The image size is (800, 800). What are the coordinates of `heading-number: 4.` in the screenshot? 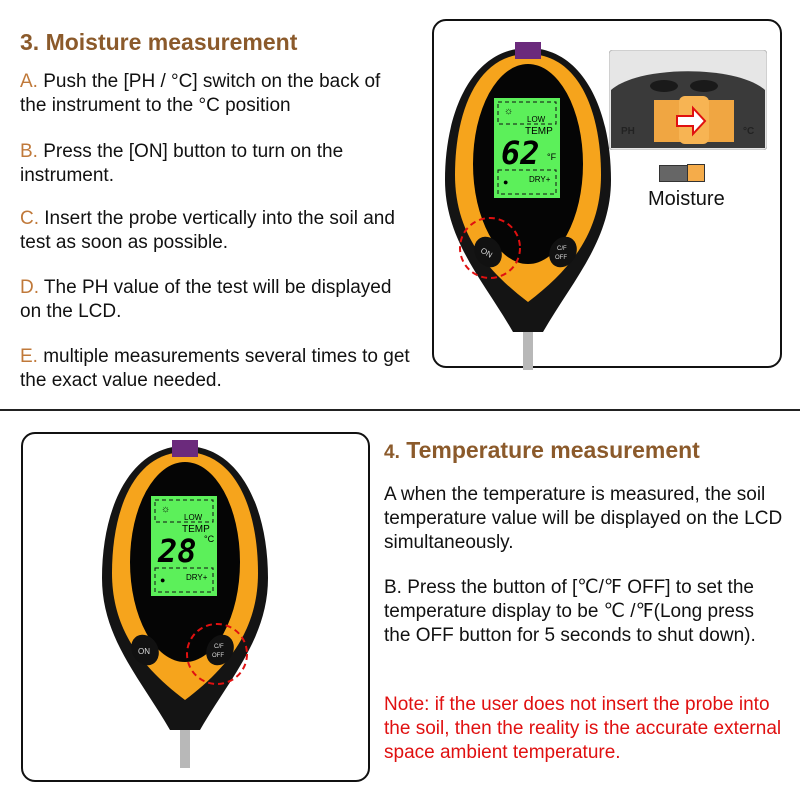 It's located at (392, 452).